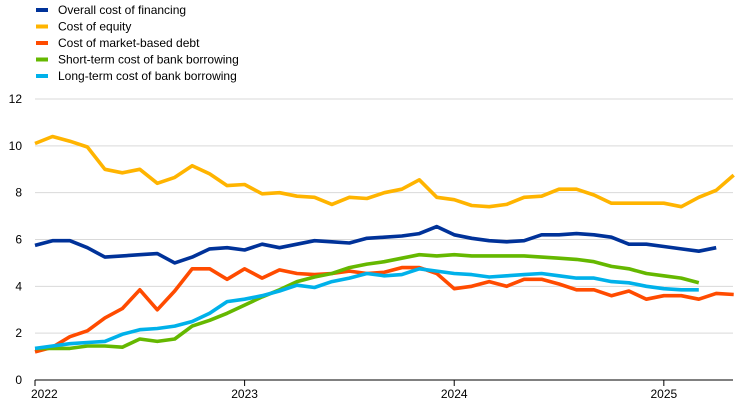 The image size is (742, 405). Describe the element at coordinates (94, 27) in the screenshot. I see `legend-label: Cost of equity` at that location.